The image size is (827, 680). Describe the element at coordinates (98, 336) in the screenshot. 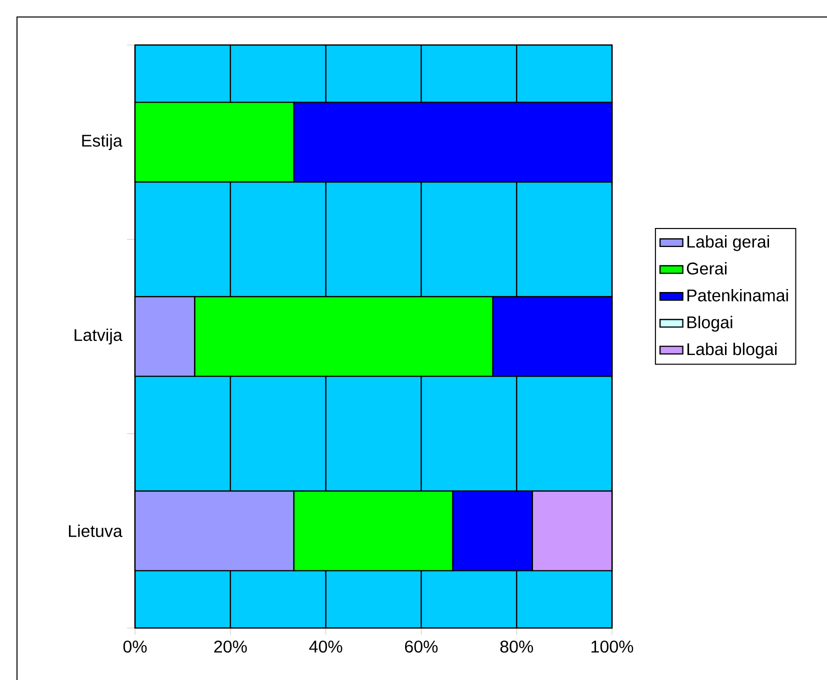

I see `y-tick-label: Latvija` at that location.